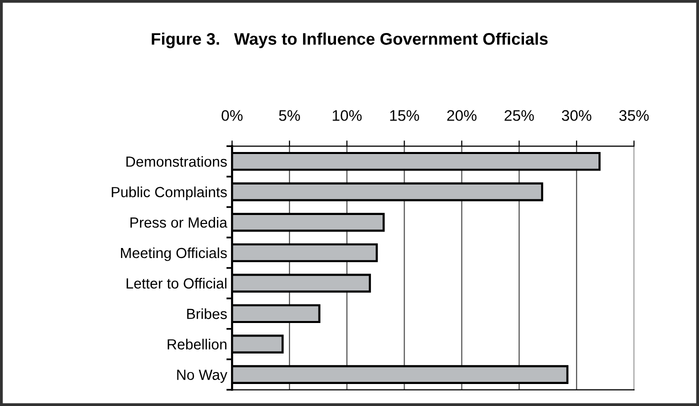 Image resolution: width=699 pixels, height=406 pixels. I want to click on y-tick-label: Rebellion, so click(197, 344).